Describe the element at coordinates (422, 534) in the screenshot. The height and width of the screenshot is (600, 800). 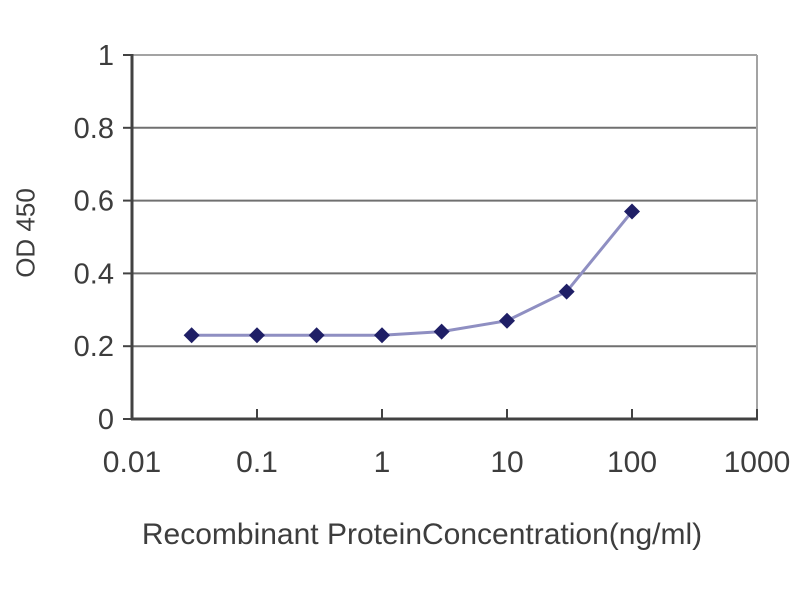
I see `x-axis-title: Recombinant ProteinConcentration(ng/ml)` at that location.